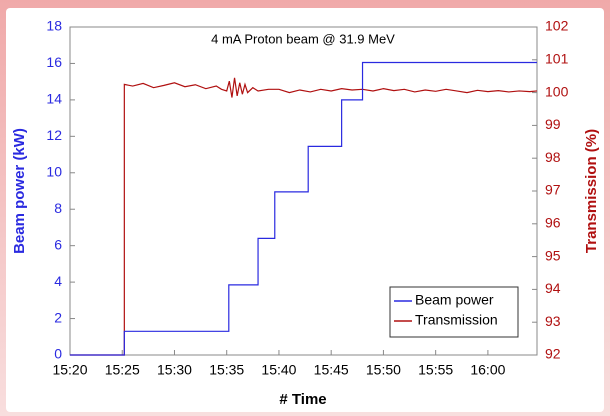  I want to click on y2-tick-label: 93, so click(553, 321).